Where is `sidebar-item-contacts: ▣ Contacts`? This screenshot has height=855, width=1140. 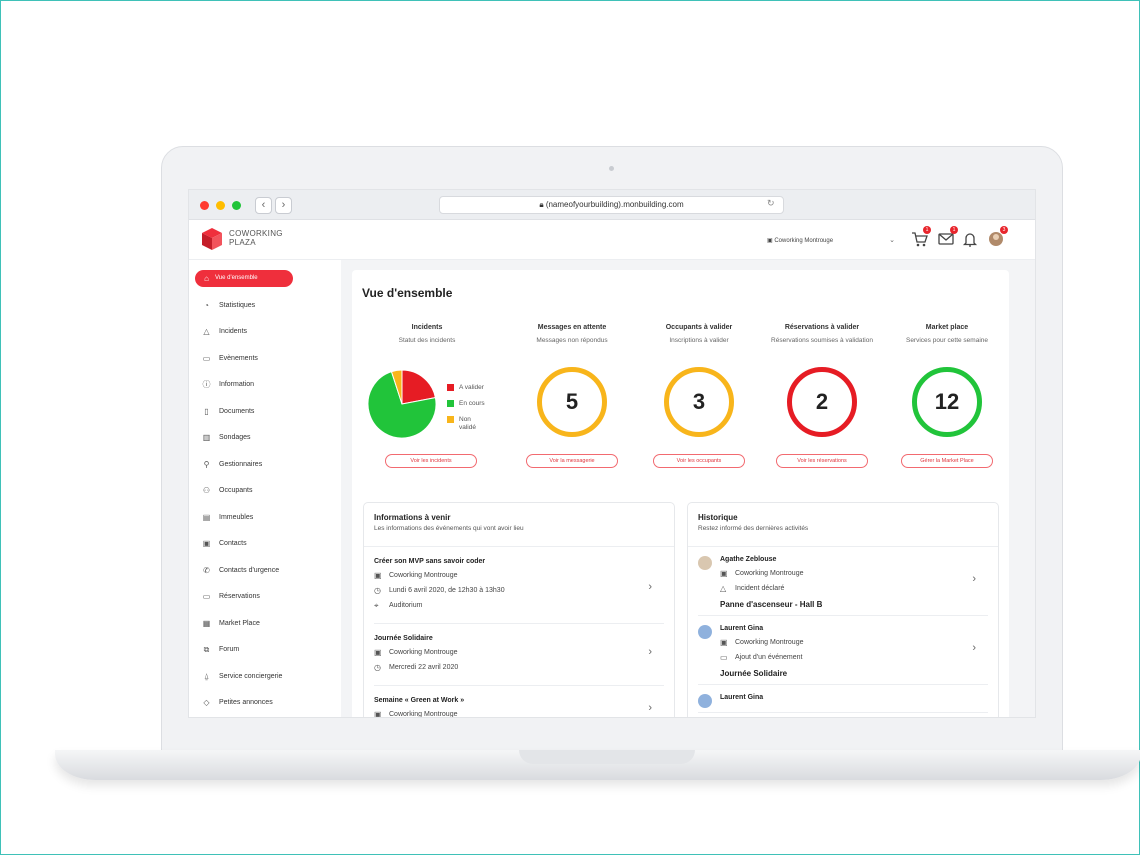 sidebar-item-contacts: ▣ Contacts is located at coordinates (224, 543).